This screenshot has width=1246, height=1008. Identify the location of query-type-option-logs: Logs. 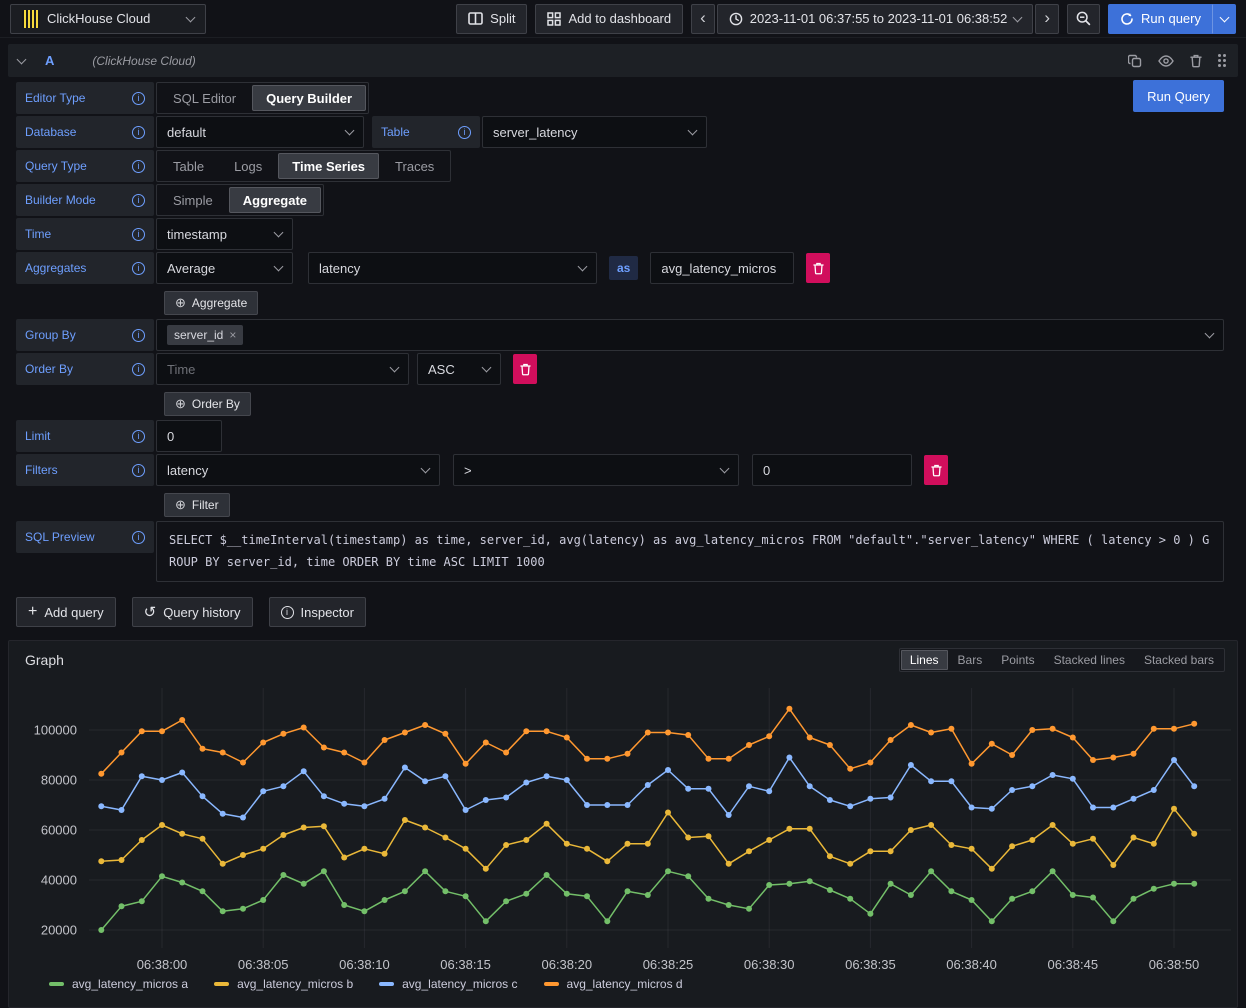
(248, 166).